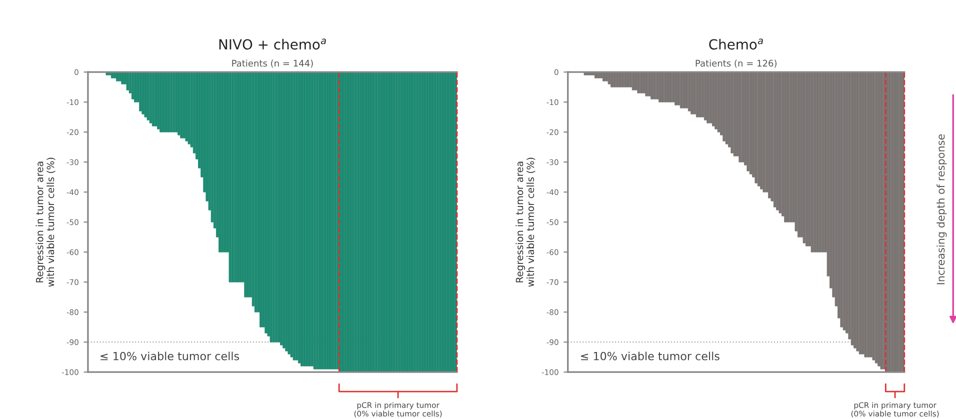 Image resolution: width=956 pixels, height=419 pixels. I want to click on chart-title: NIVO + chemo$^{a}$, so click(272, 44).